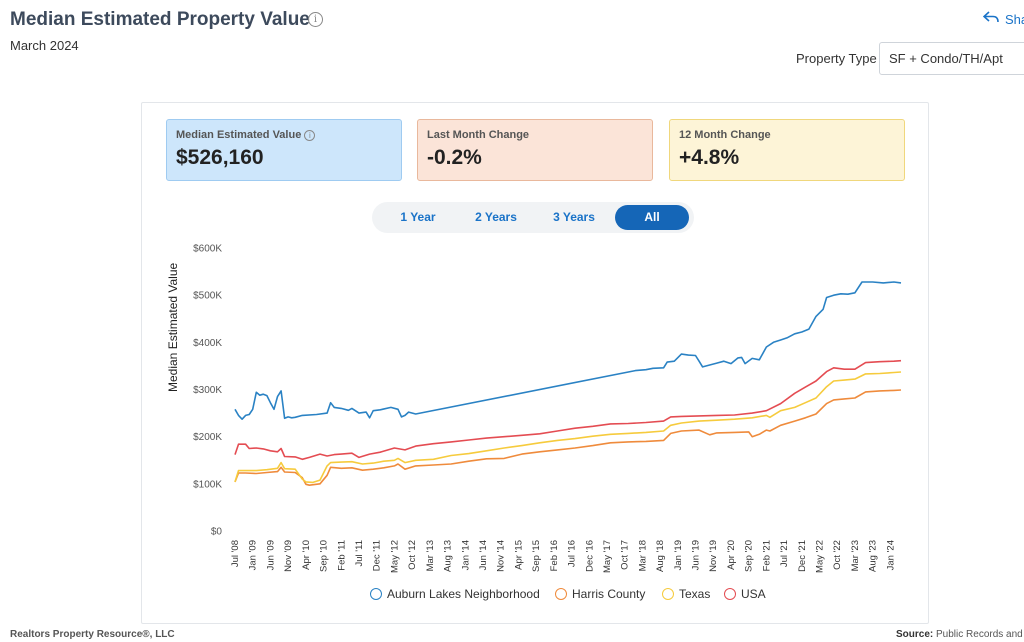  What do you see at coordinates (784, 553) in the screenshot?
I see `x-tick-label: Jul '21` at bounding box center [784, 553].